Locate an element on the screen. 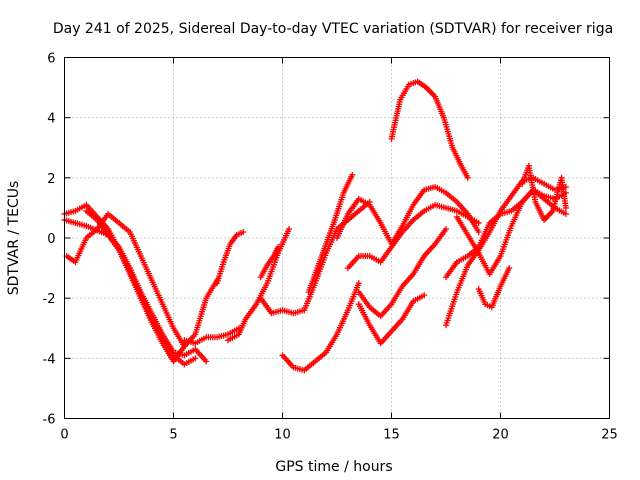 This screenshot has width=640, height=480. x-tick-label: 5 is located at coordinates (173, 435).